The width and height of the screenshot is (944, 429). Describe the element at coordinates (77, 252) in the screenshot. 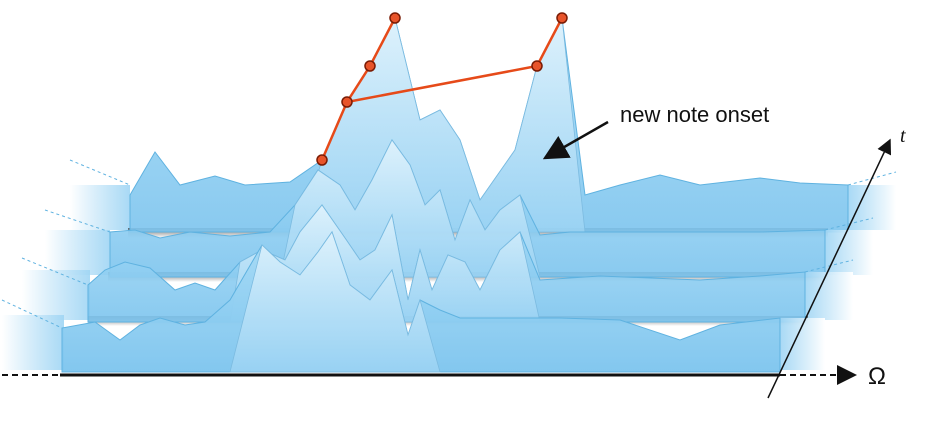

I see `frame-2-left-fade` at that location.